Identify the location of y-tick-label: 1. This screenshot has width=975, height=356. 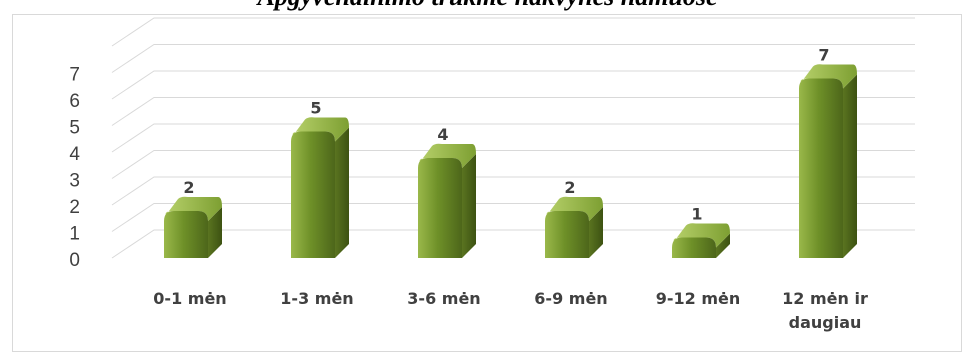
(74, 234).